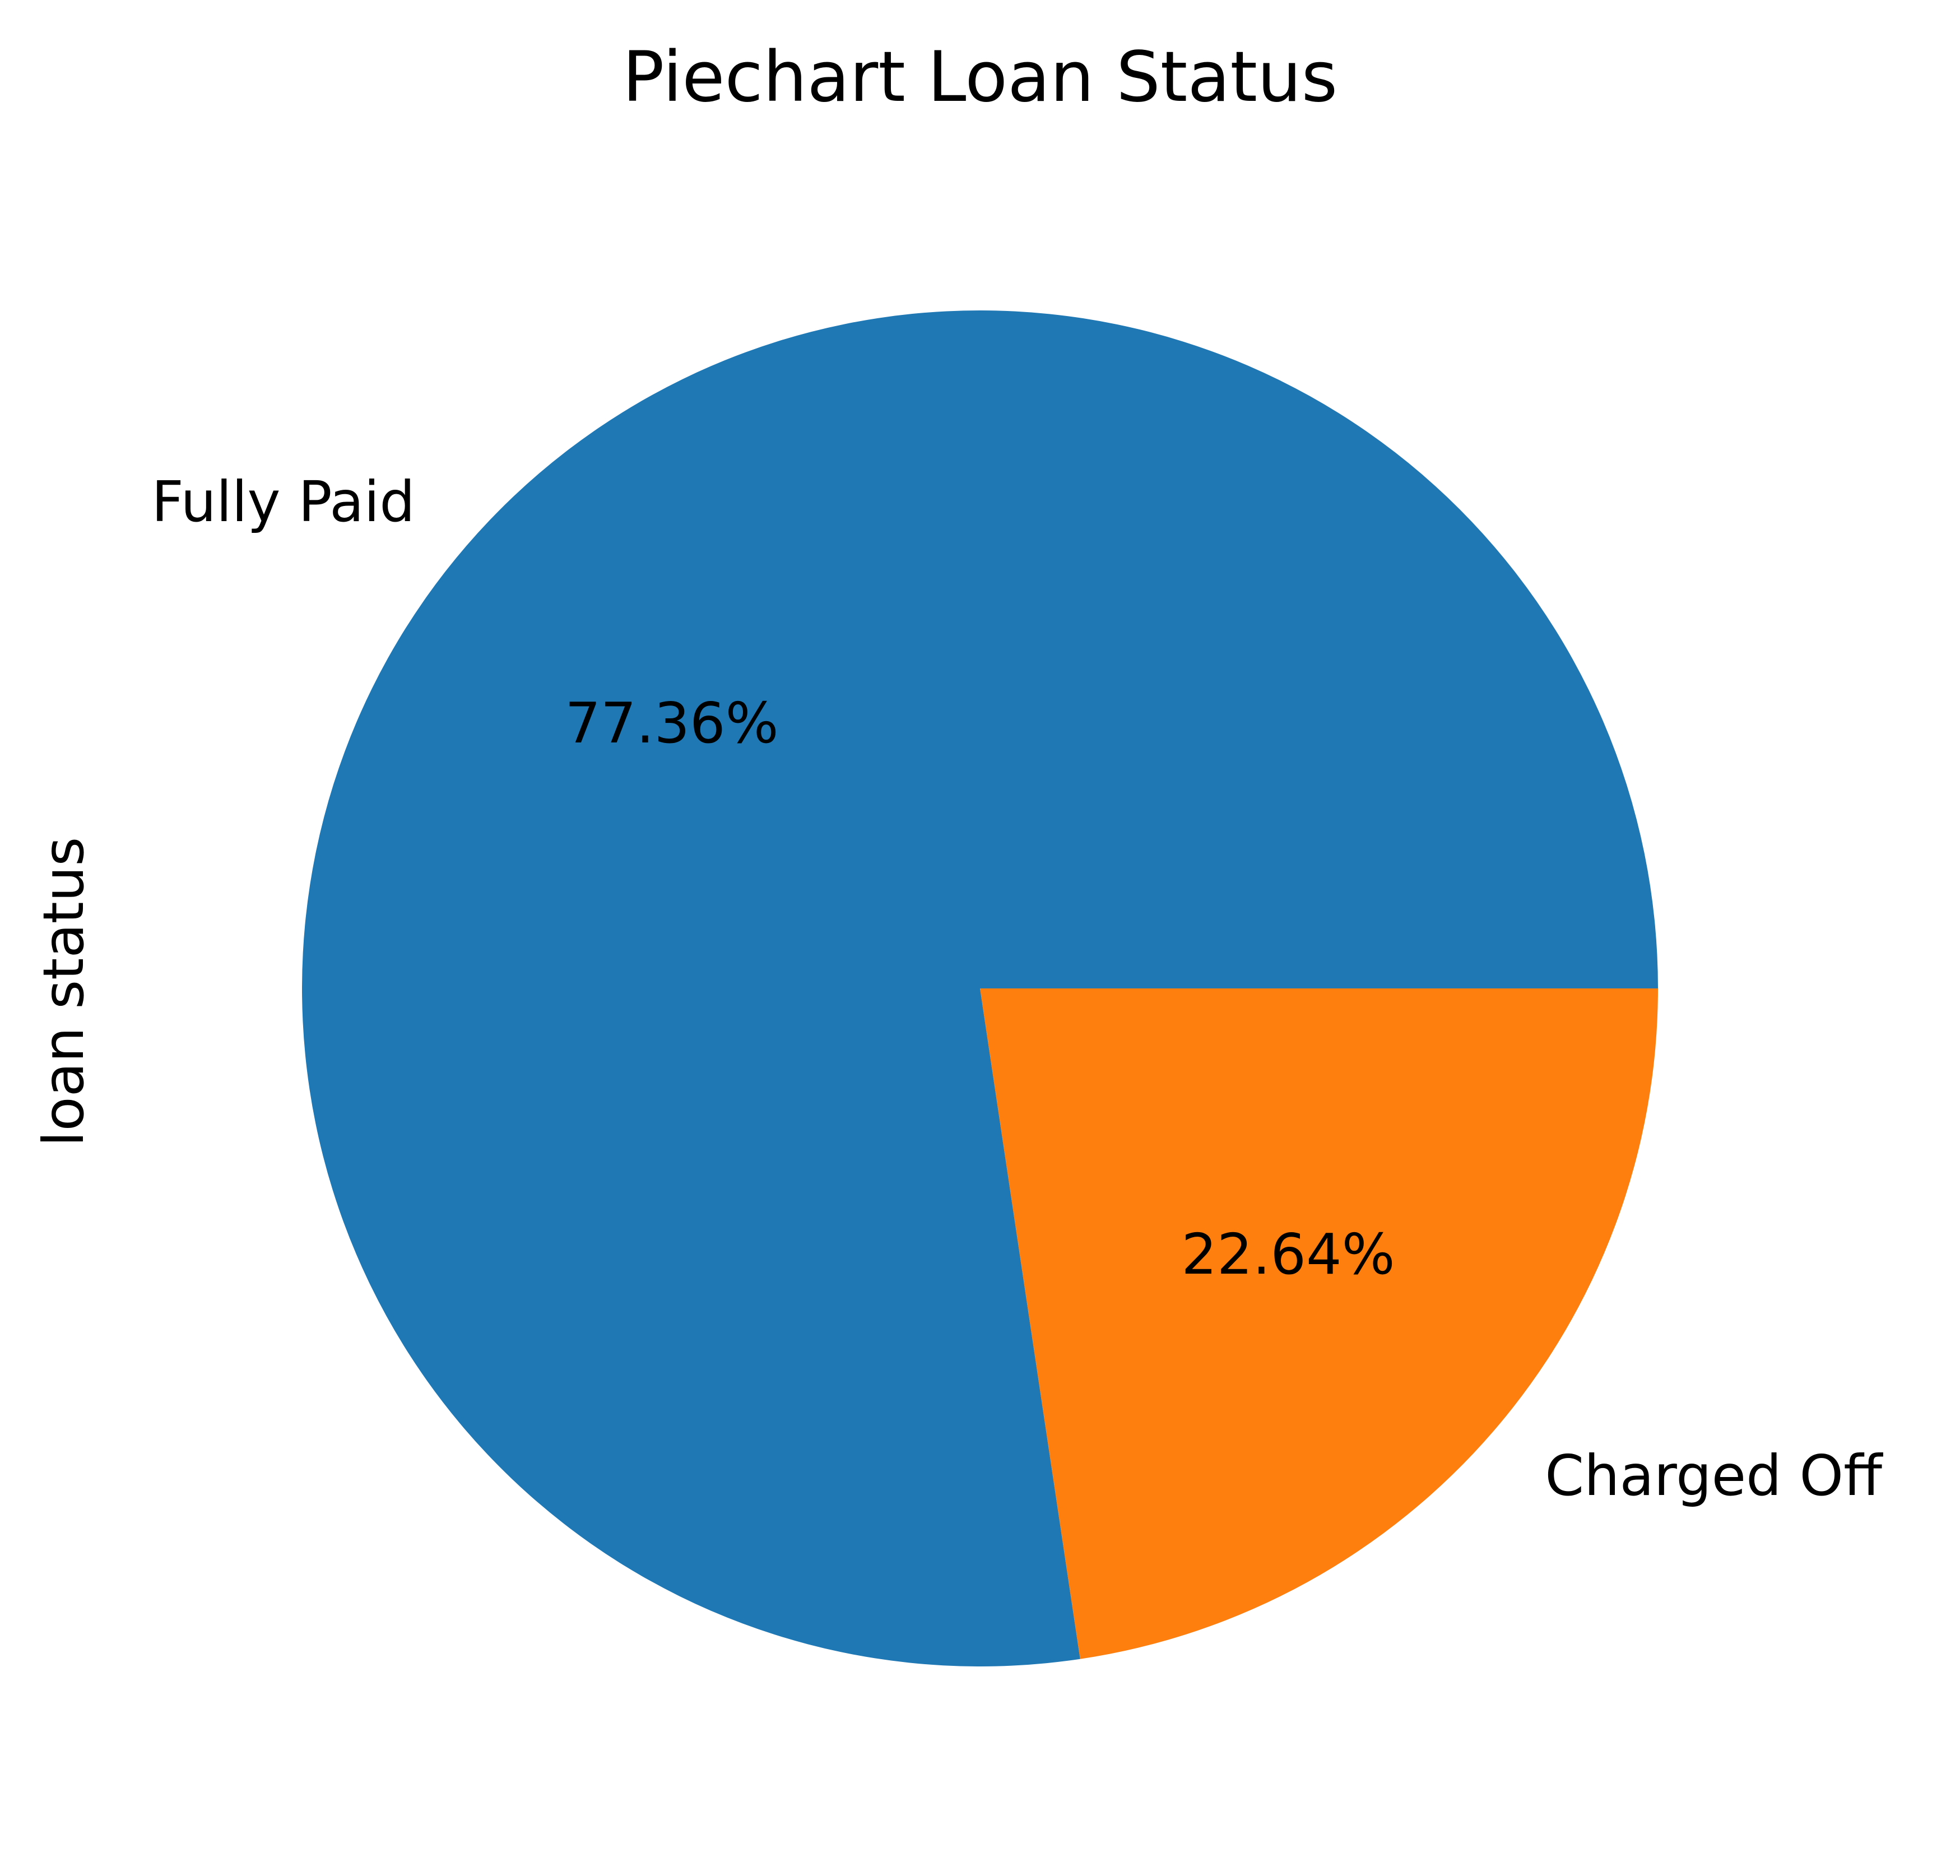 The image size is (1960, 1876). Describe the element at coordinates (671, 723) in the screenshot. I see `pie-percent-label-fully-paid: 77.36%` at that location.